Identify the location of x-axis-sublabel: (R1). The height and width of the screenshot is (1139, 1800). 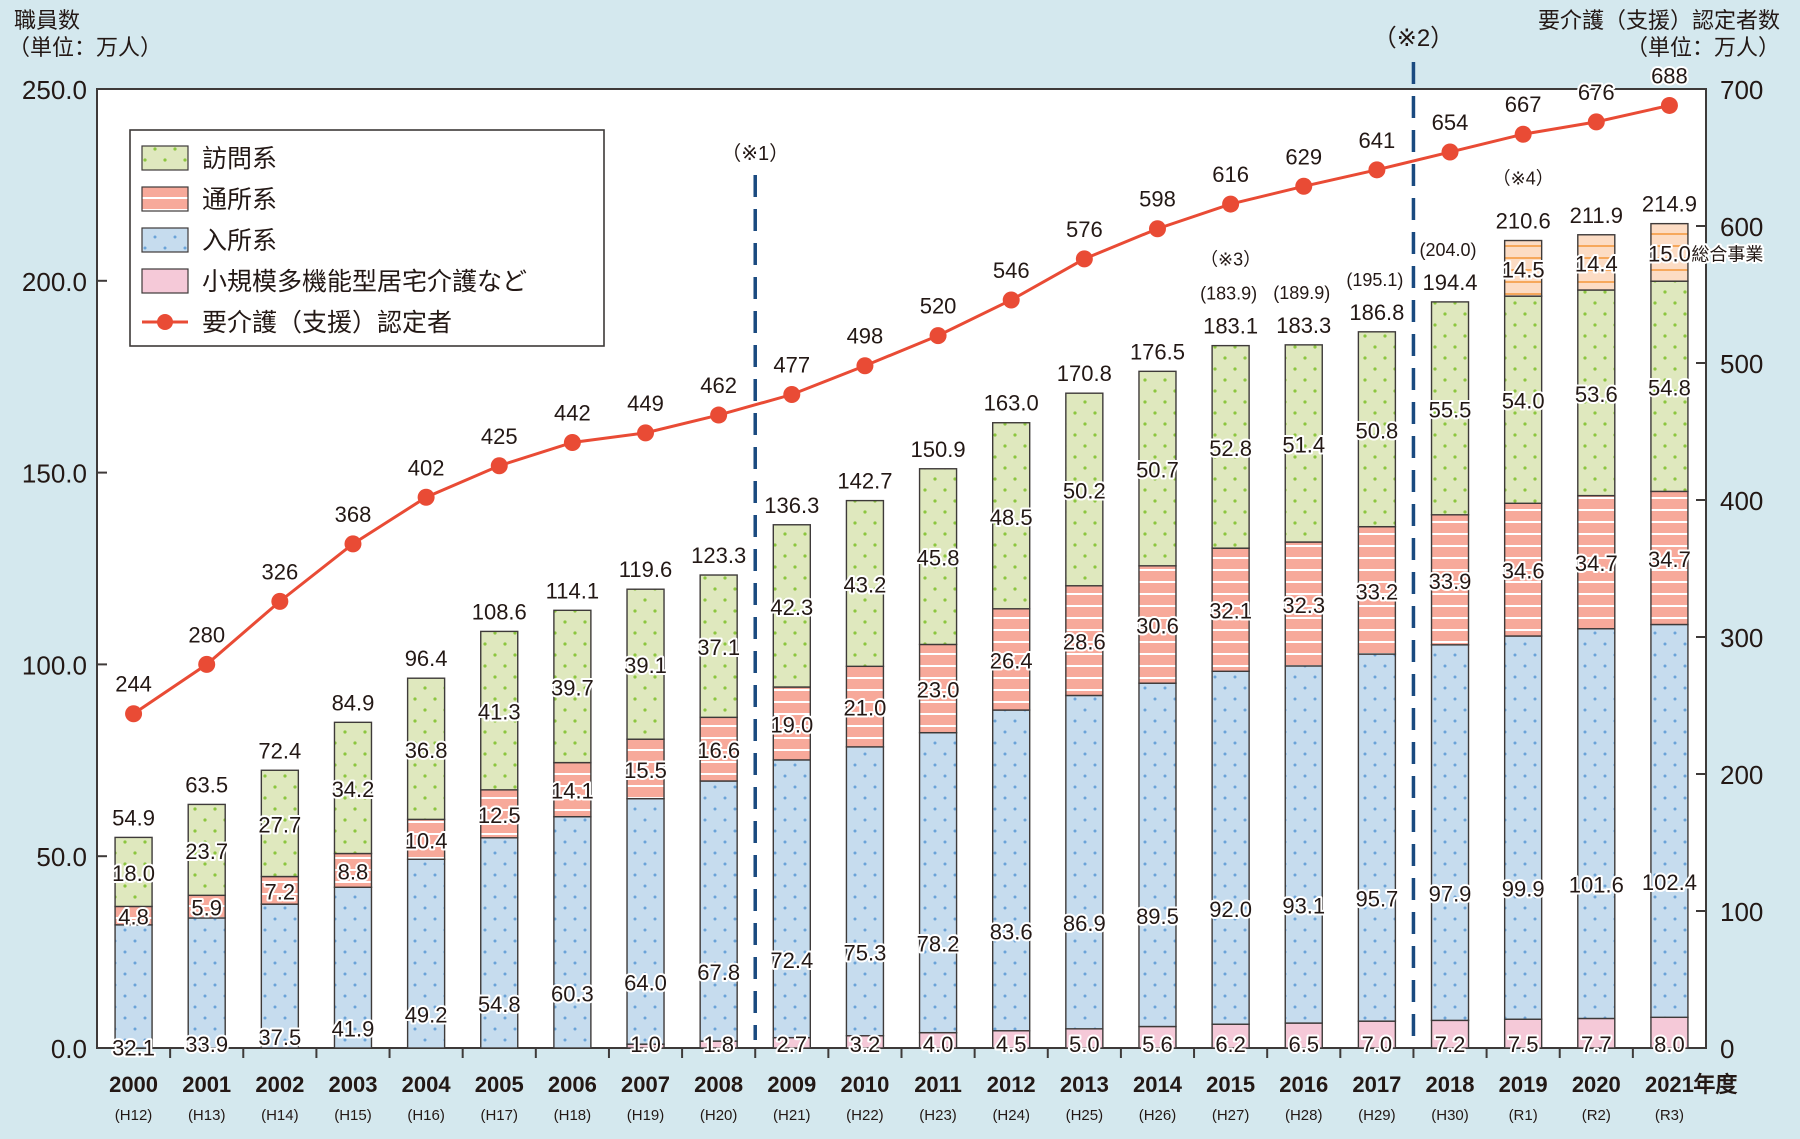
(1523, 1115).